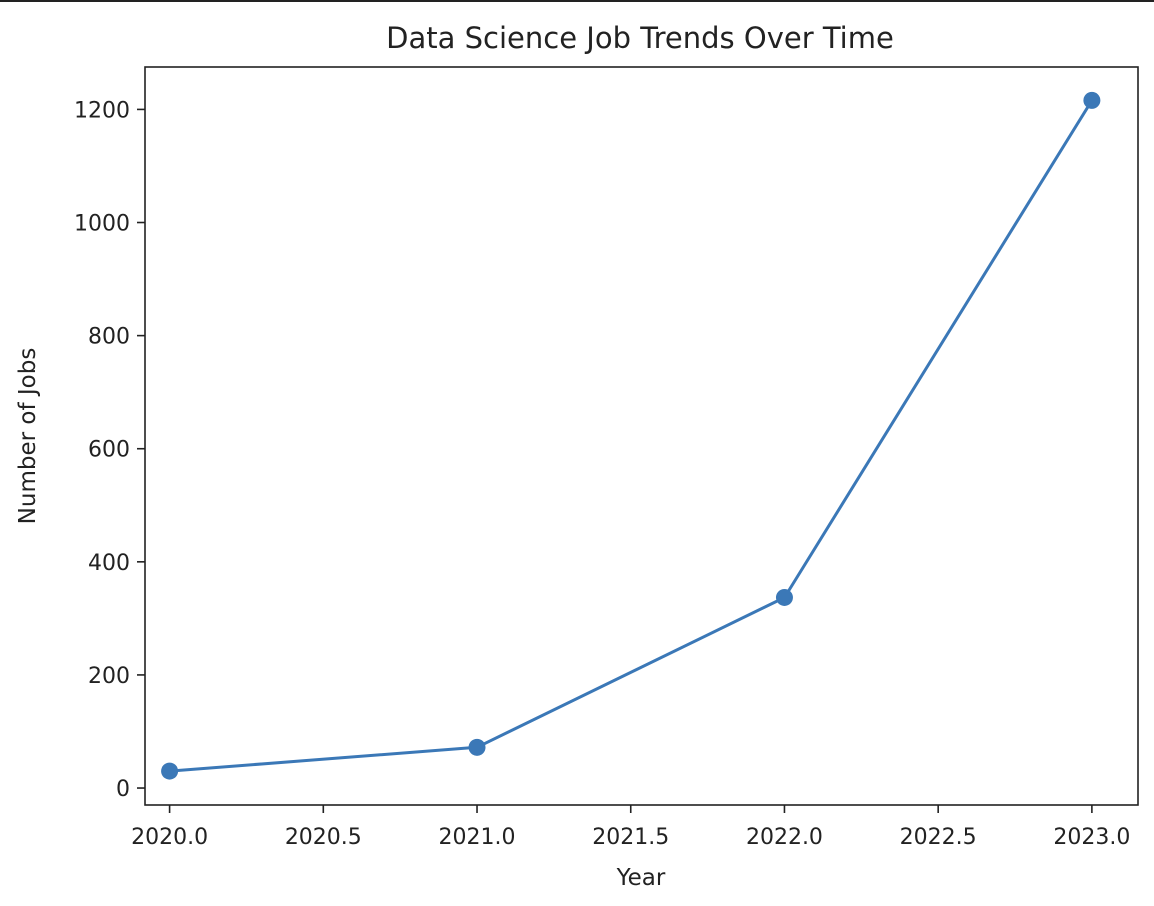 This screenshot has height=906, width=1154. I want to click on x-tick-label: 2023.0, so click(1091, 837).